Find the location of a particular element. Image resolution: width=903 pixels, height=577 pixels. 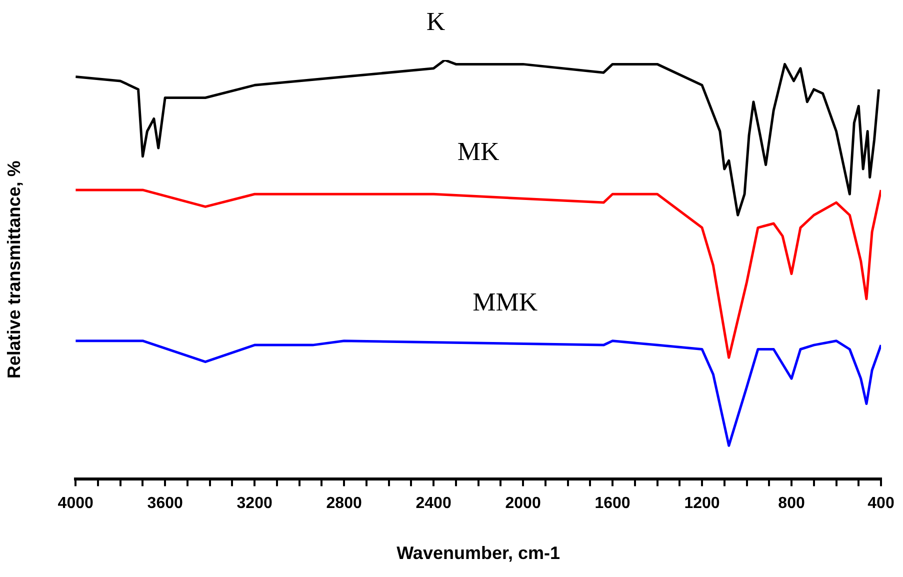

x-tick-label: 4000 is located at coordinates (76, 503).